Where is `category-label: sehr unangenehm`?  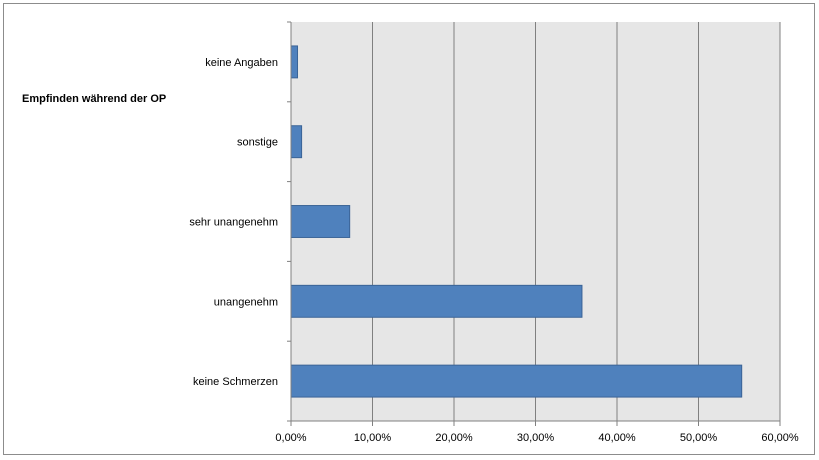
category-label: sehr unangenehm is located at coordinates (233, 223).